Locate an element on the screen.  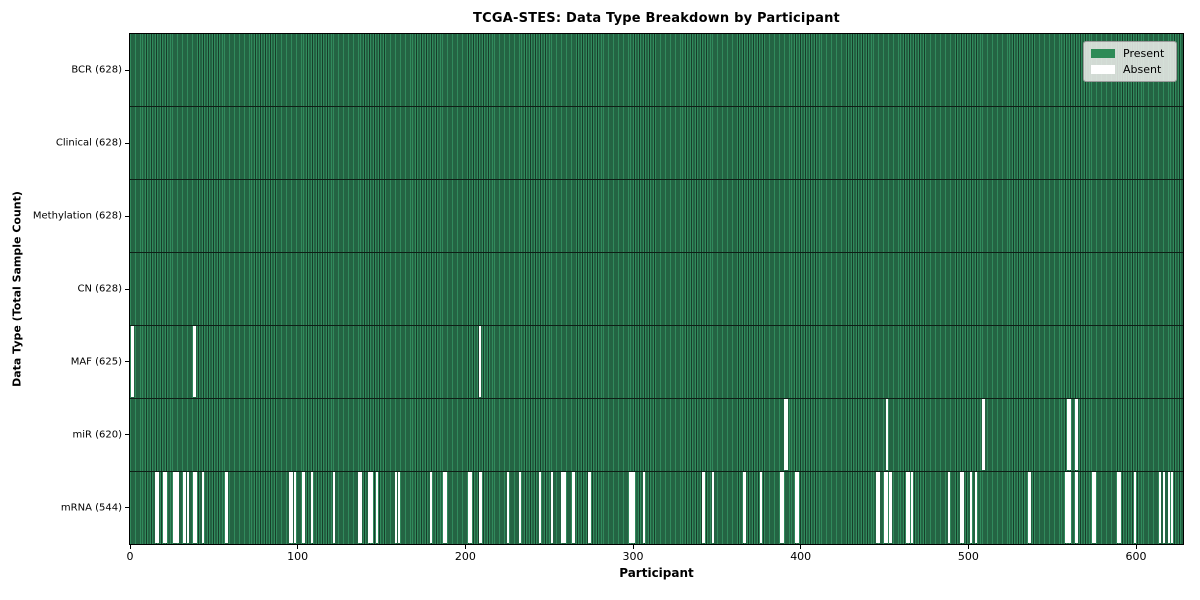
x-tick-label: 600 is located at coordinates (1136, 556).